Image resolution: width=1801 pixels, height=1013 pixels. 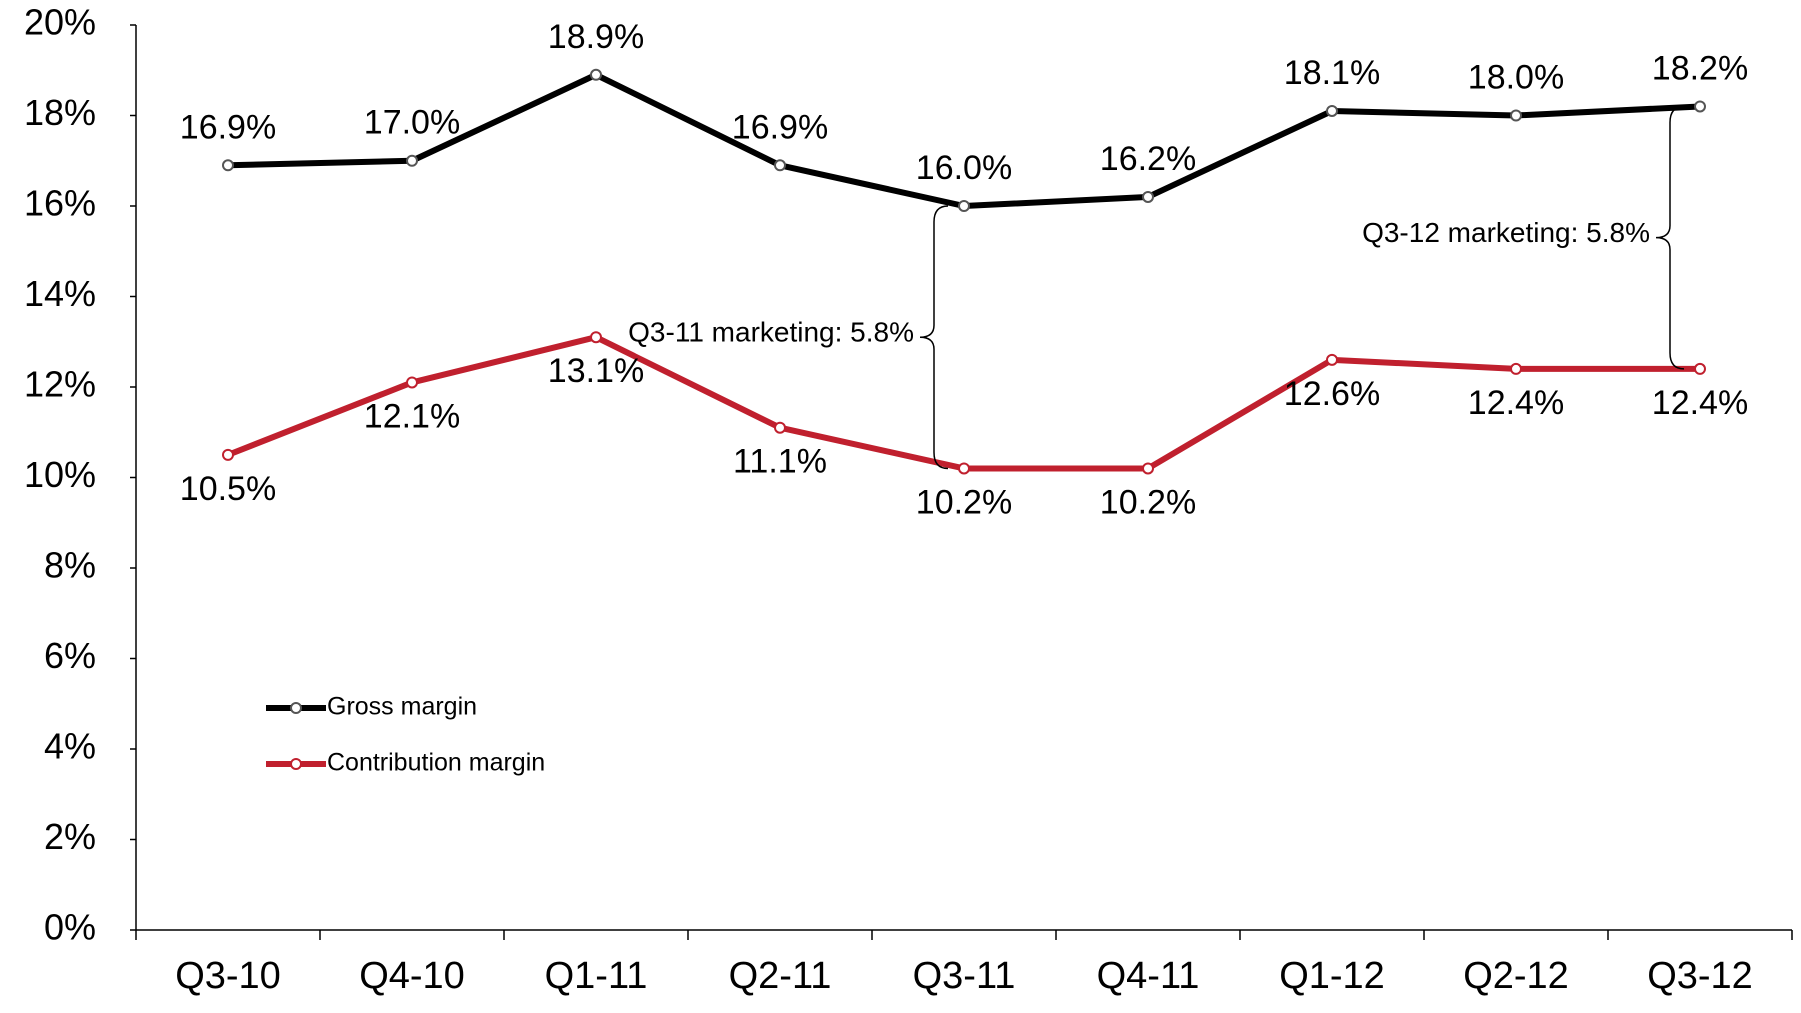 I want to click on legend-label: Contribution margin, so click(x=436, y=763).